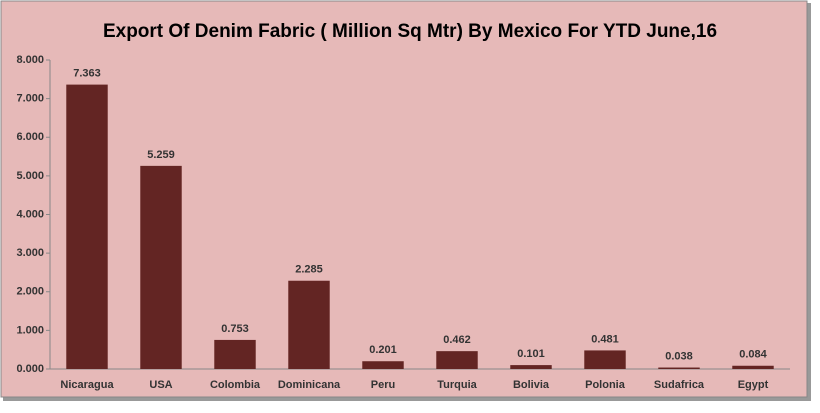 Image resolution: width=820 pixels, height=413 pixels. What do you see at coordinates (161, 155) in the screenshot?
I see `data-label: 5.259` at bounding box center [161, 155].